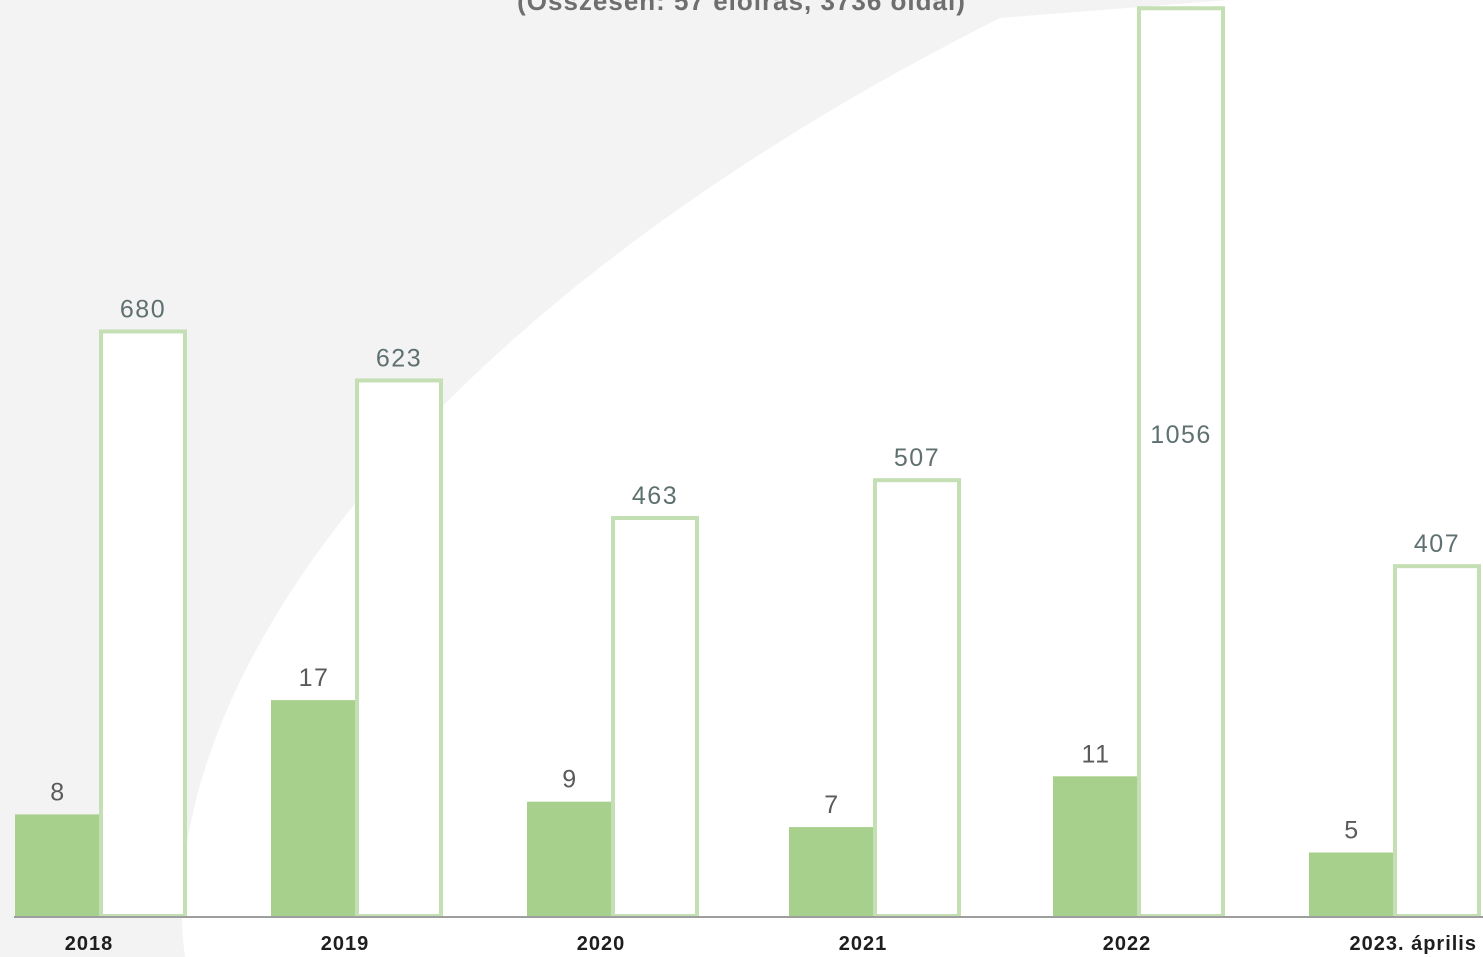  What do you see at coordinates (1127, 944) in the screenshot?
I see `category-label-5: 2022` at bounding box center [1127, 944].